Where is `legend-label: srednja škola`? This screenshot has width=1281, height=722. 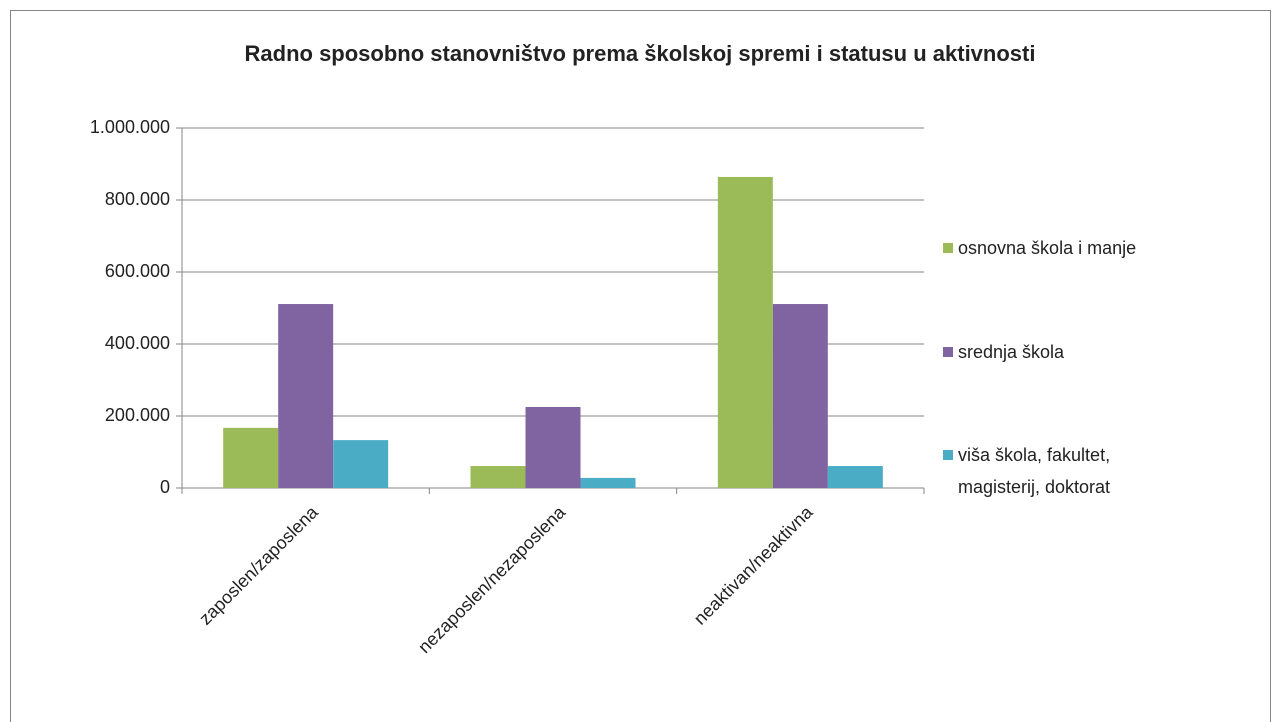
legend-label: srednja škola is located at coordinates (1011, 352).